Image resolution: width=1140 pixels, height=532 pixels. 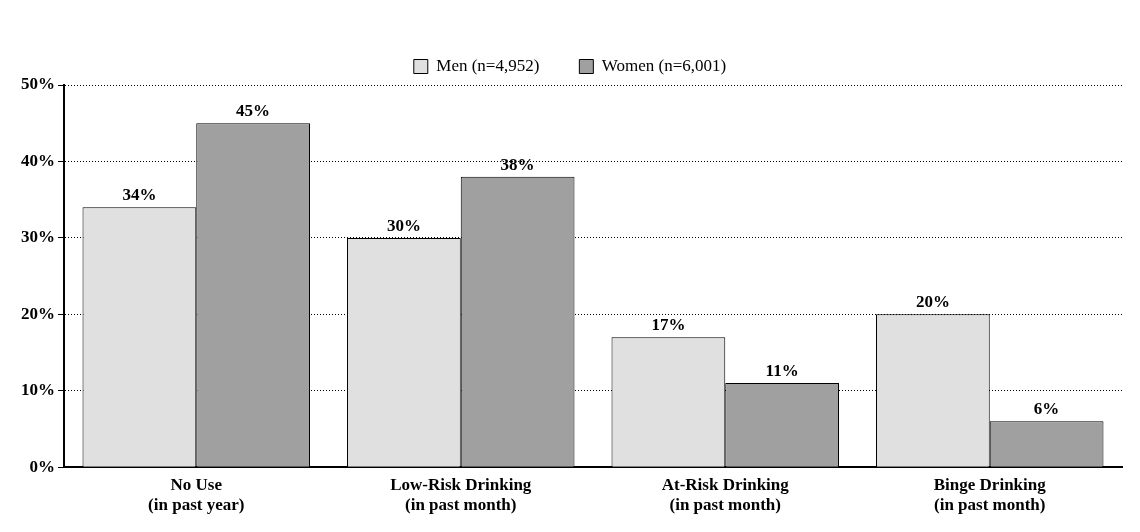 What do you see at coordinates (461, 494) in the screenshot?
I see `x-tick-label: Low-Risk Drinking (in past month)` at bounding box center [461, 494].